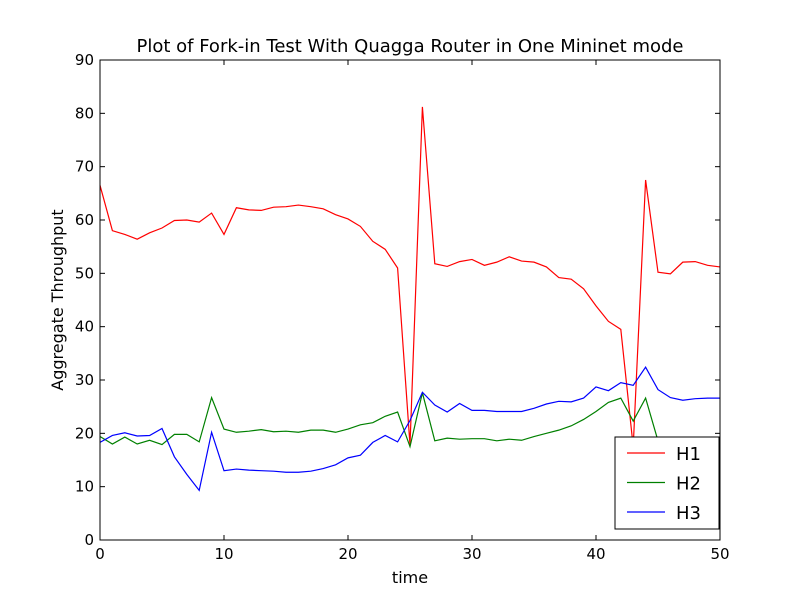 The height and width of the screenshot is (600, 800). What do you see at coordinates (410, 577) in the screenshot?
I see `x-axis-title: time` at bounding box center [410, 577].